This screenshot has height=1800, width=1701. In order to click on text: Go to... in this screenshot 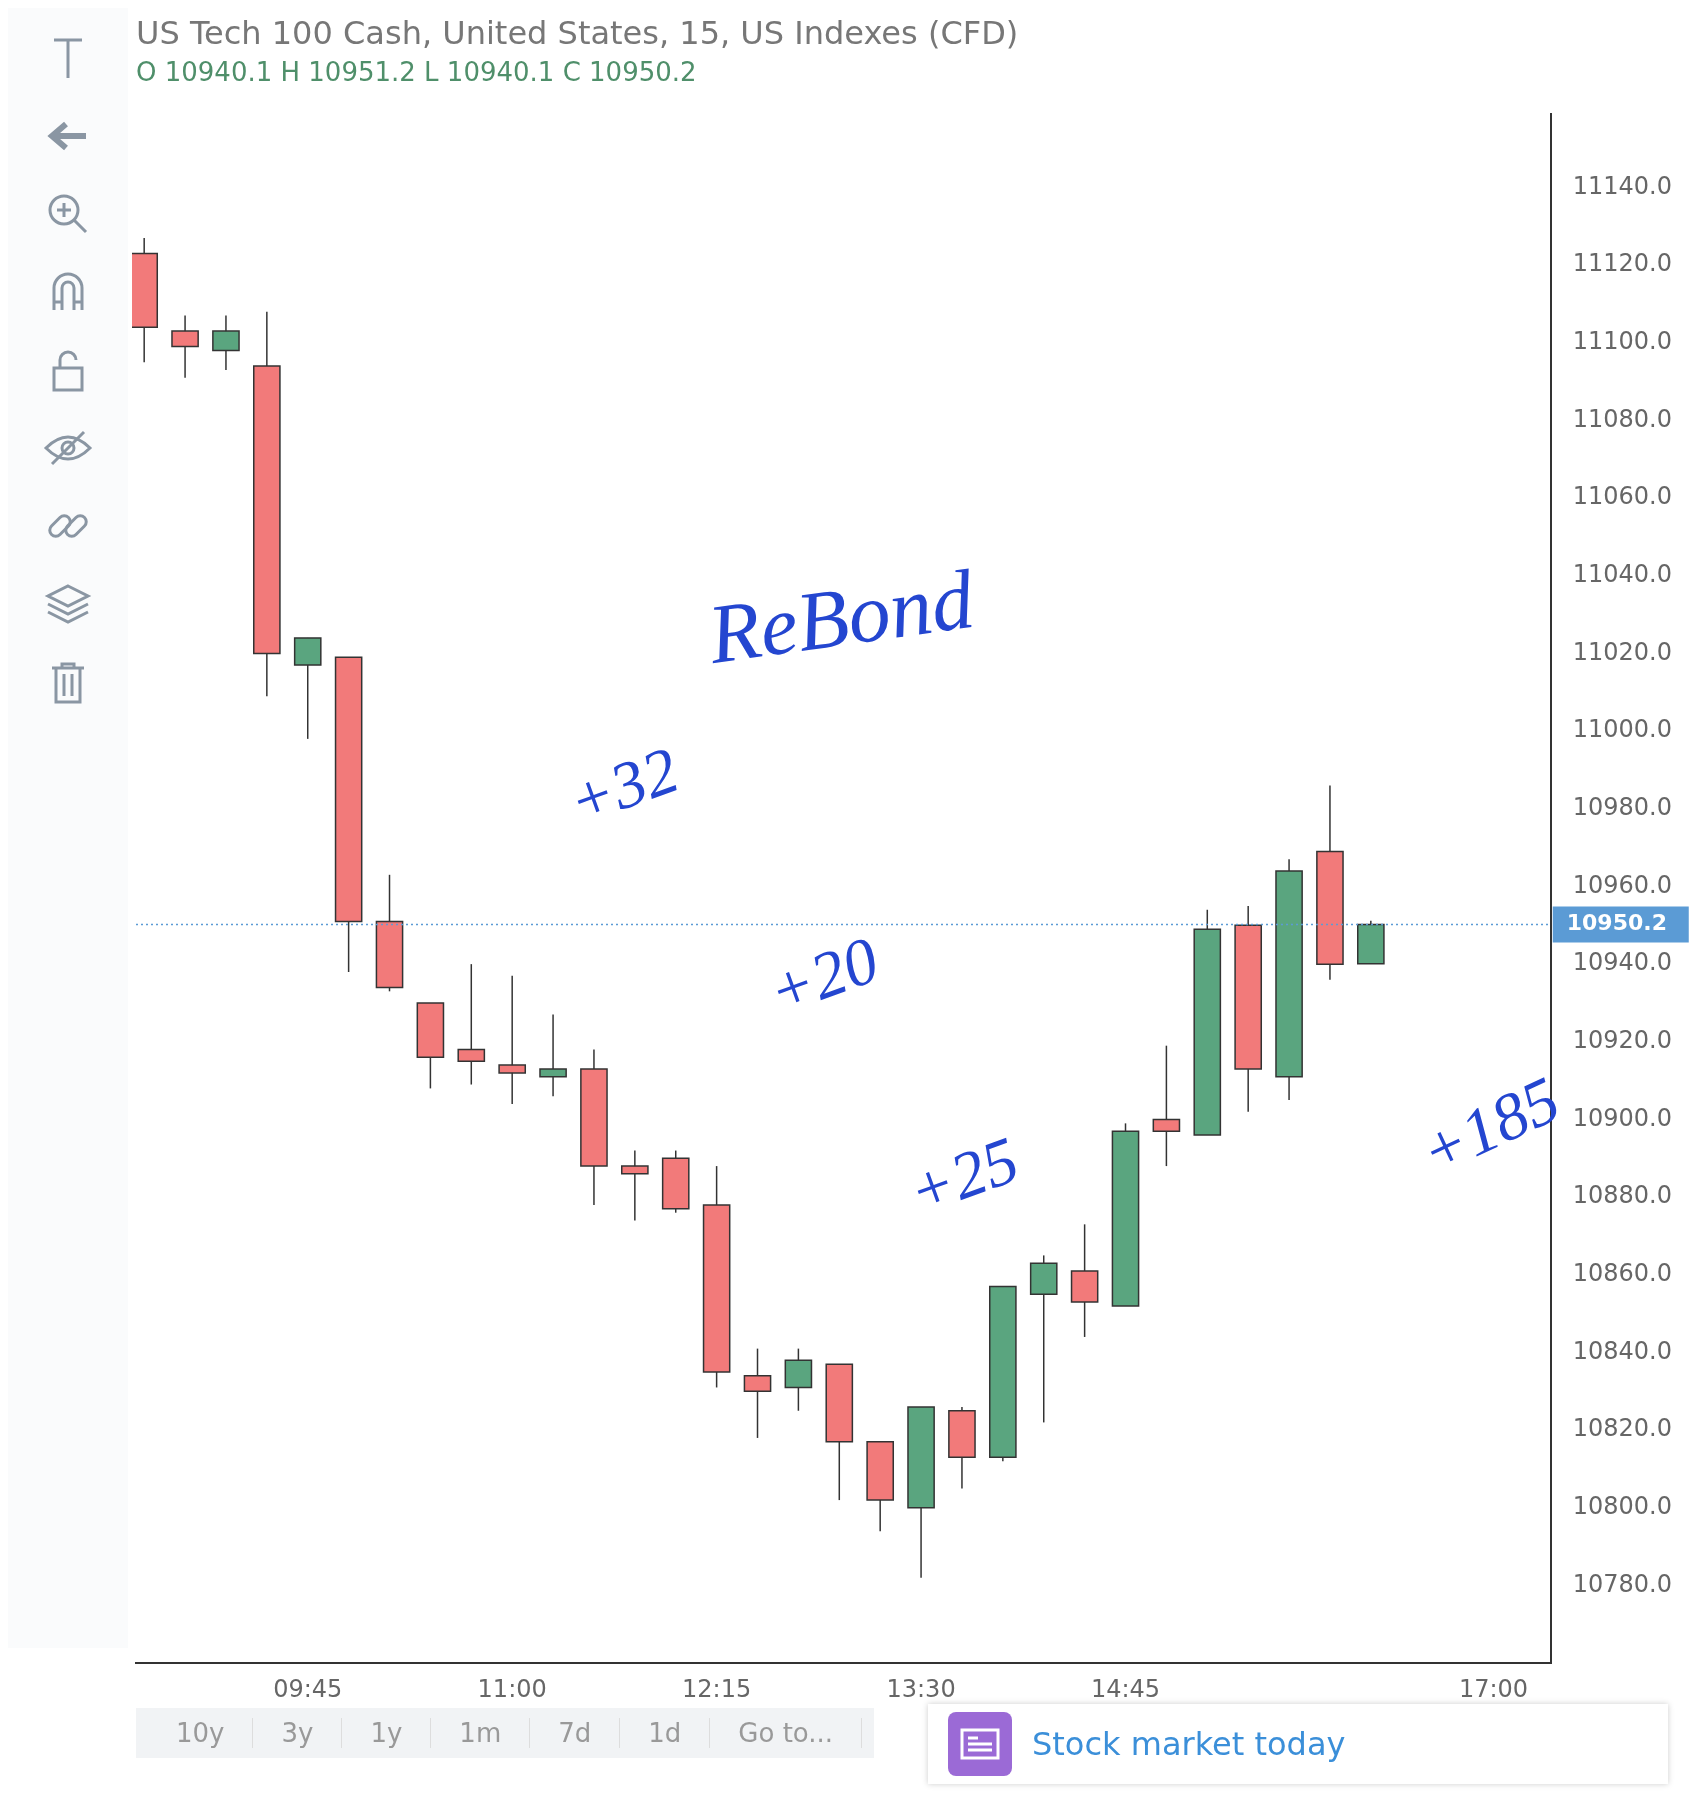, I will do `click(786, 1733)`.